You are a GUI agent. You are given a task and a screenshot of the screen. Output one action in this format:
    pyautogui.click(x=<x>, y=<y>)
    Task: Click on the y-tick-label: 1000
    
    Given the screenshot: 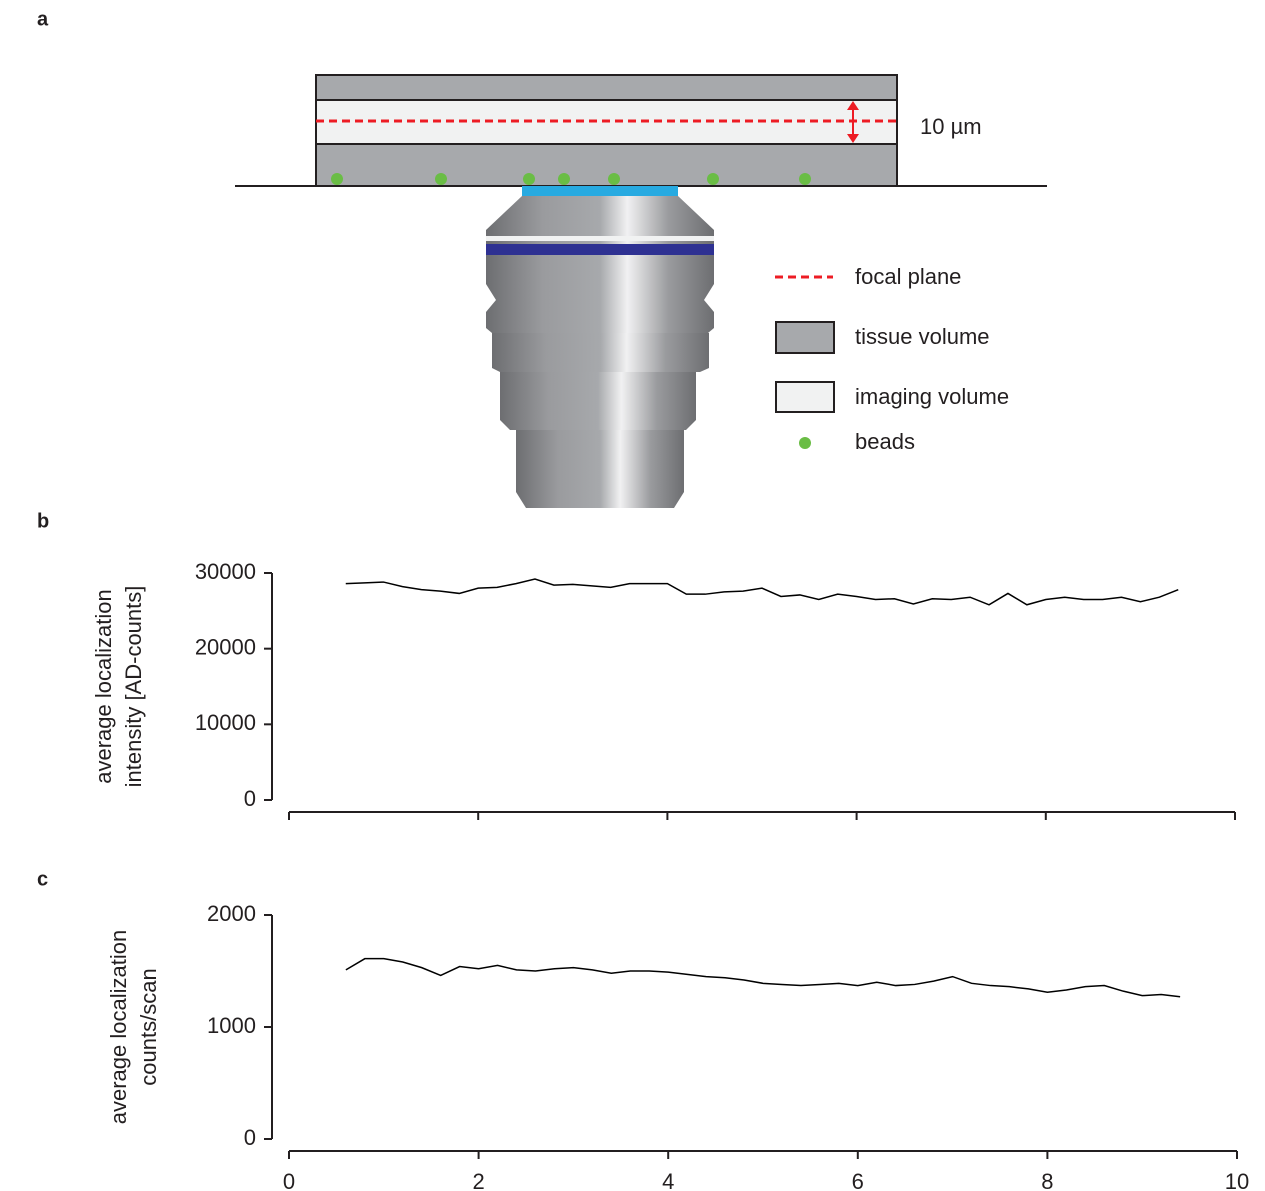 What is the action you would take?
    pyautogui.click(x=231, y=1025)
    